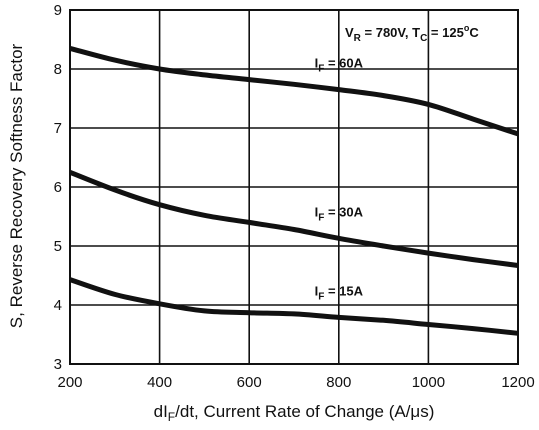 This screenshot has height=430, width=539. What do you see at coordinates (294, 413) in the screenshot?
I see `x-axis-title: dIF/dt, Current Rate of Change (A/μs)` at bounding box center [294, 413].